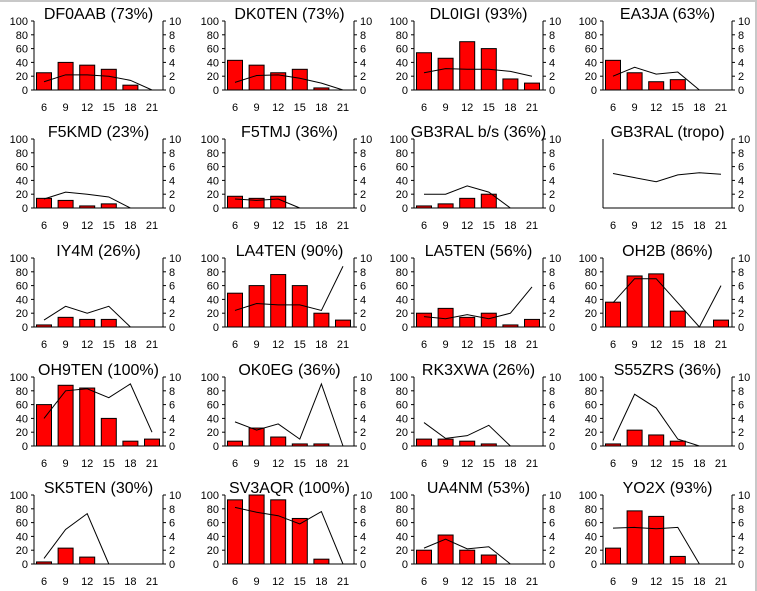 This screenshot has height=591, width=757. Describe the element at coordinates (289, 14) in the screenshot. I see `panel-title: DK0TEN (73%)` at that location.